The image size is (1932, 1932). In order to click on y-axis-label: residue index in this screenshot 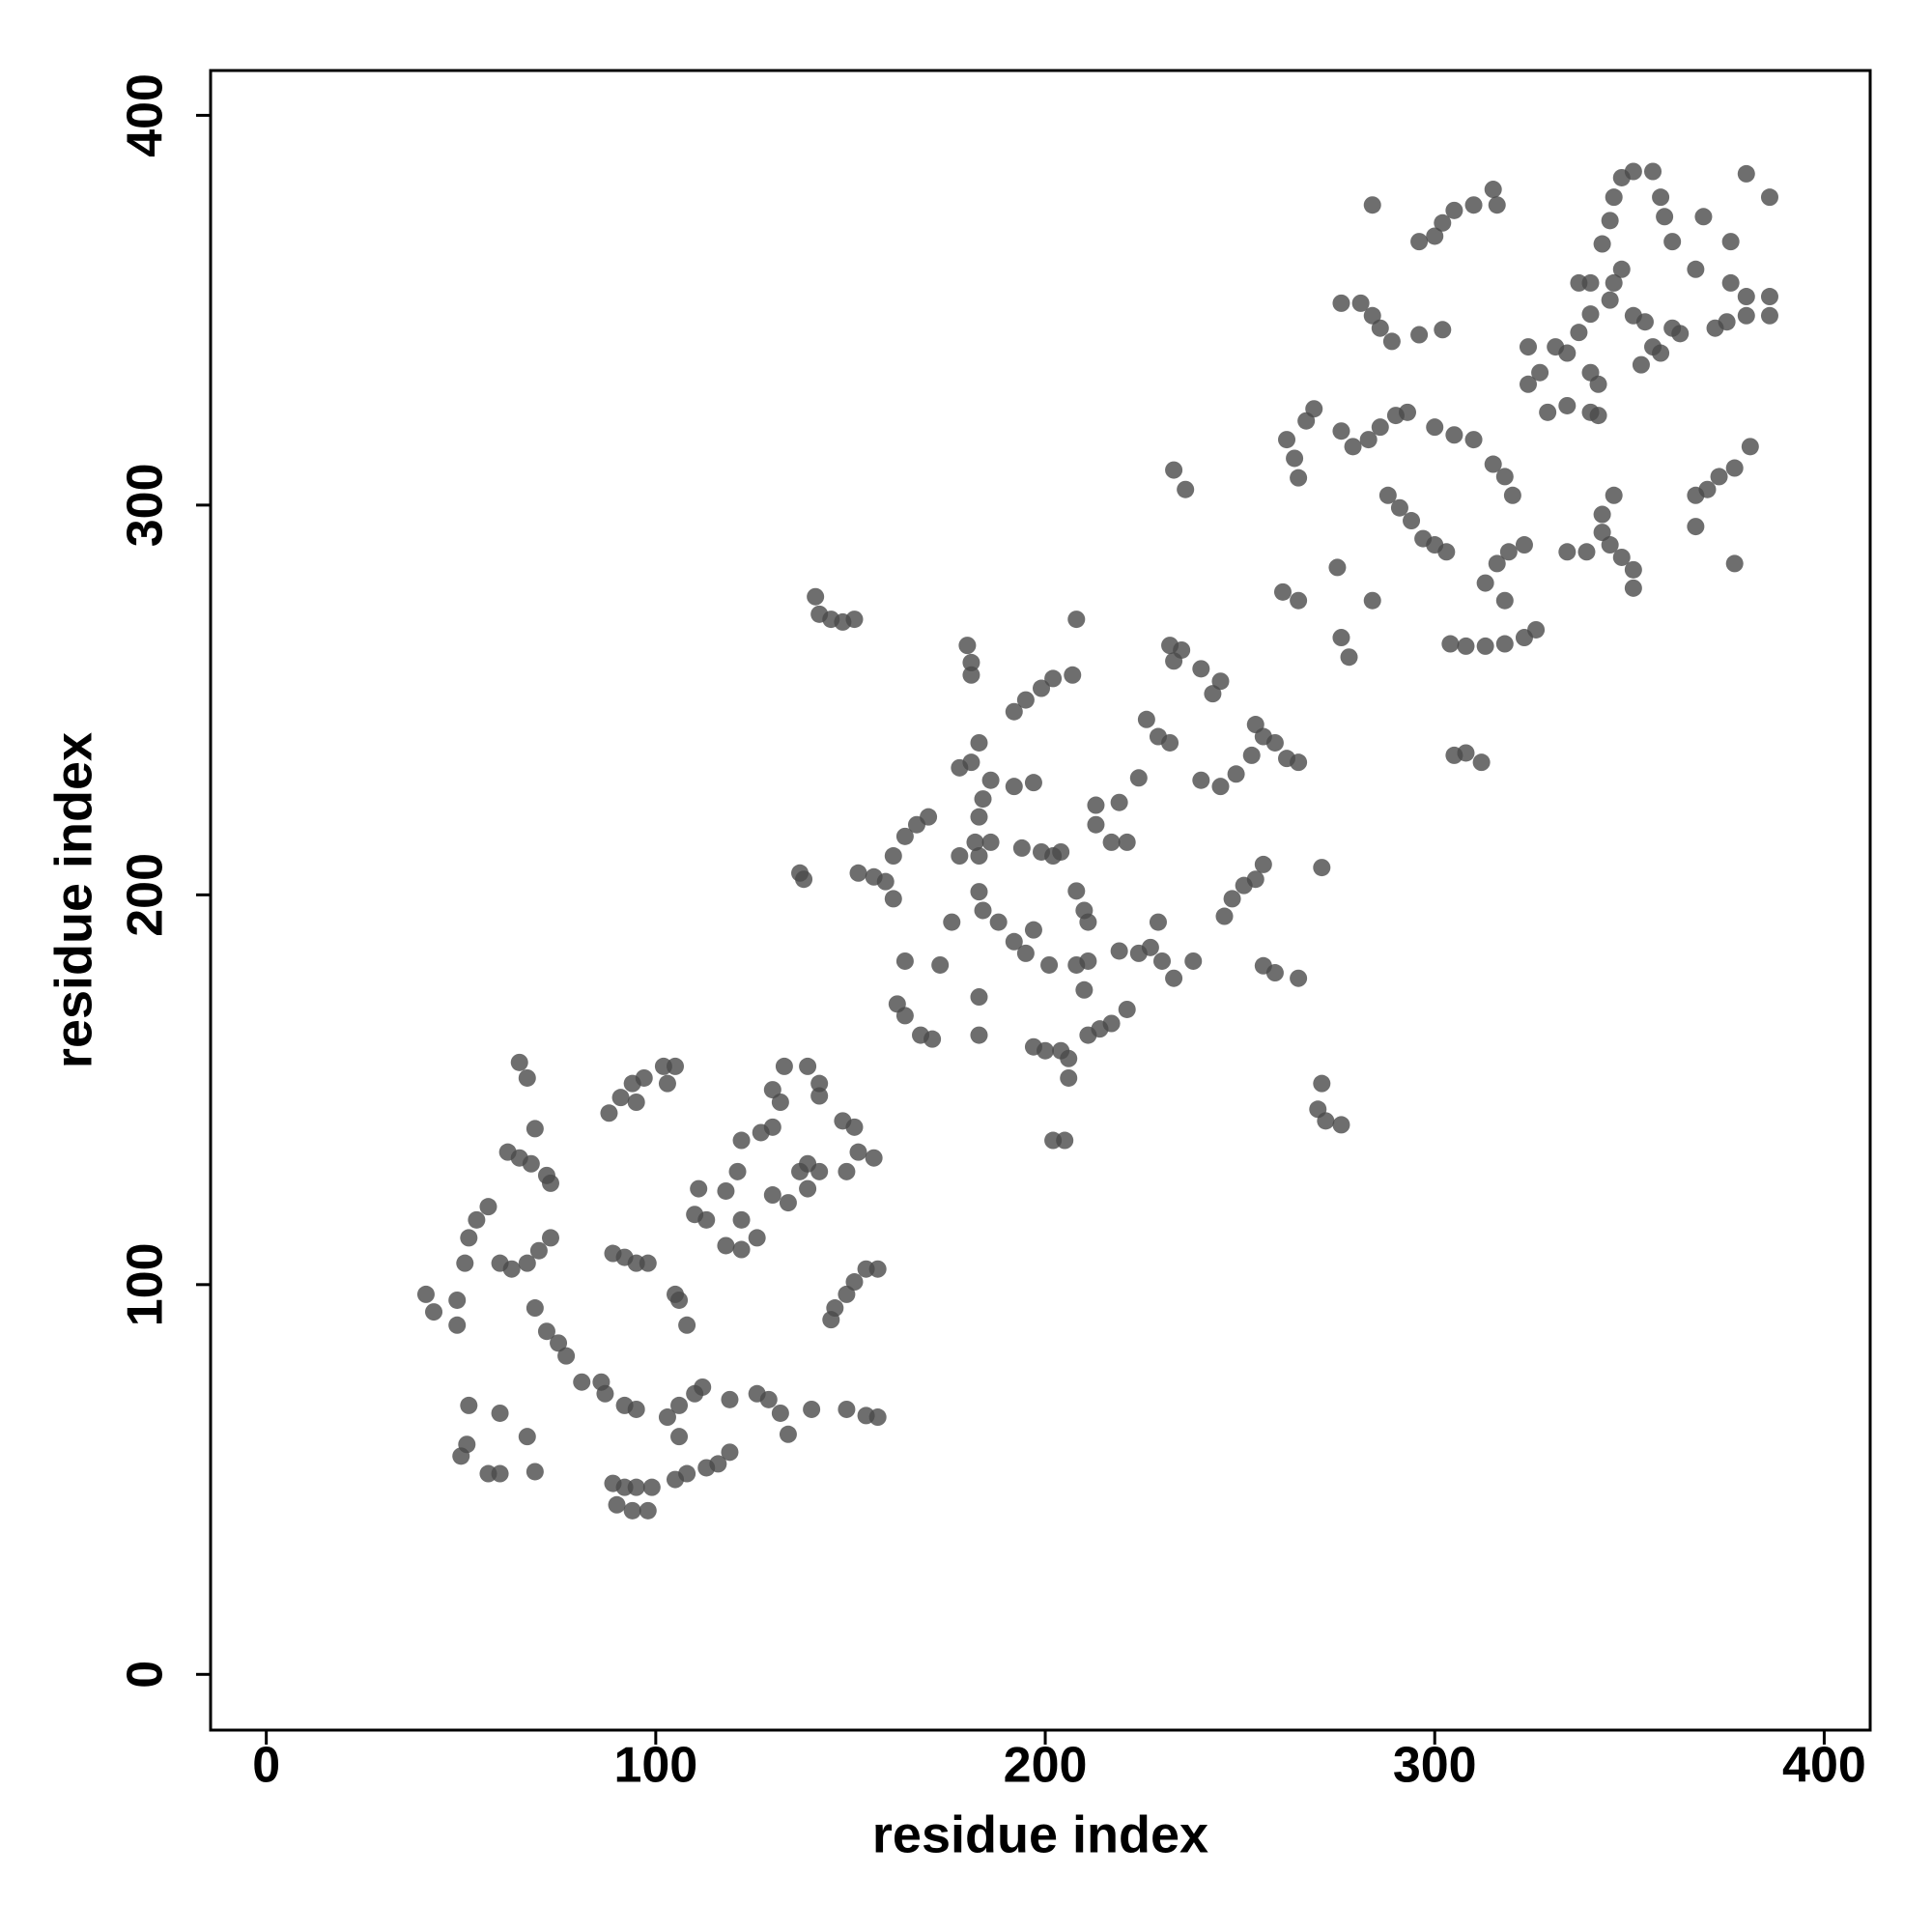, I will do `click(73, 900)`.